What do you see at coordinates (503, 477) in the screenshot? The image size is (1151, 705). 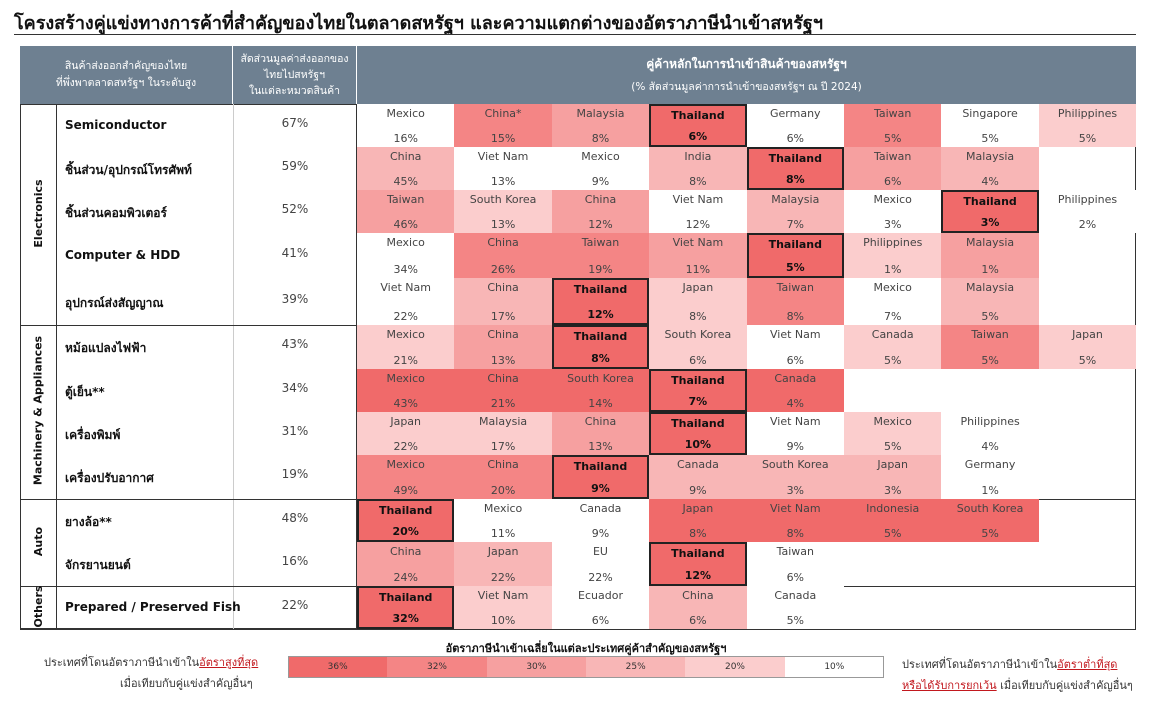 I see `partner-cell: China 20%` at bounding box center [503, 477].